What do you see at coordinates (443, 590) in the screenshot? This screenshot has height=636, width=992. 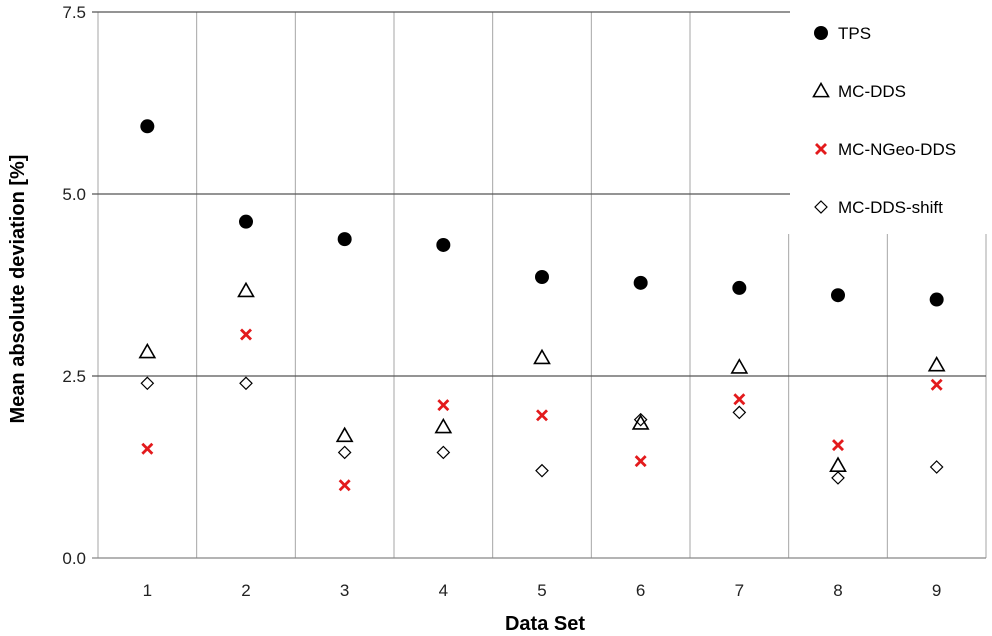 I see `x-tick-label: 4` at bounding box center [443, 590].